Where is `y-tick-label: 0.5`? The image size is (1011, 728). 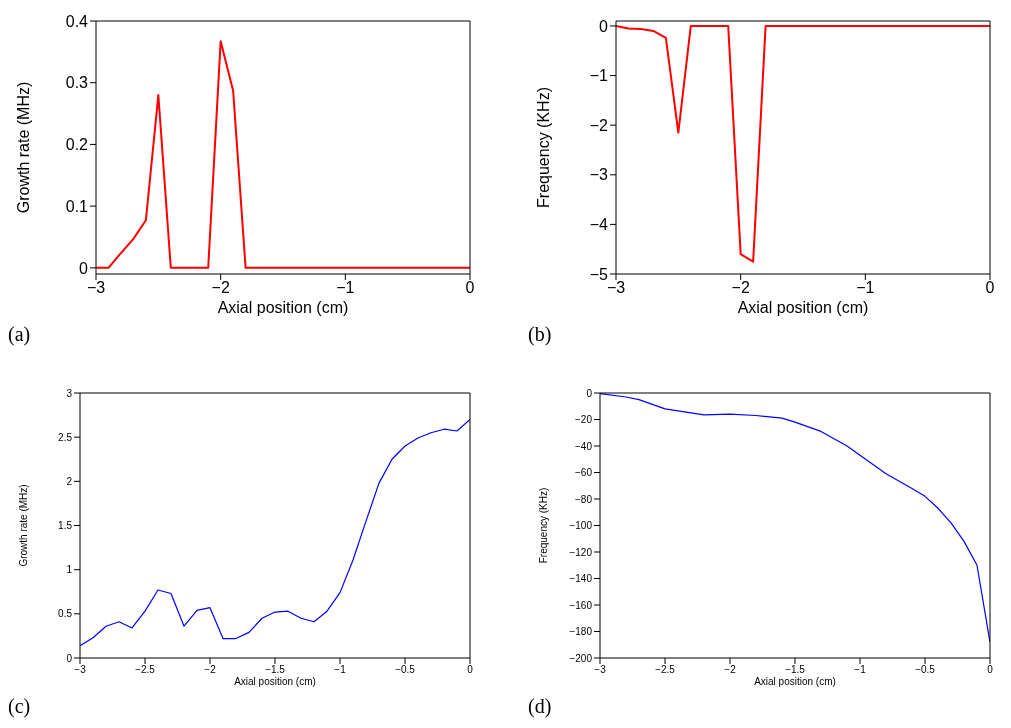 y-tick-label: 0.5 is located at coordinates (65, 614).